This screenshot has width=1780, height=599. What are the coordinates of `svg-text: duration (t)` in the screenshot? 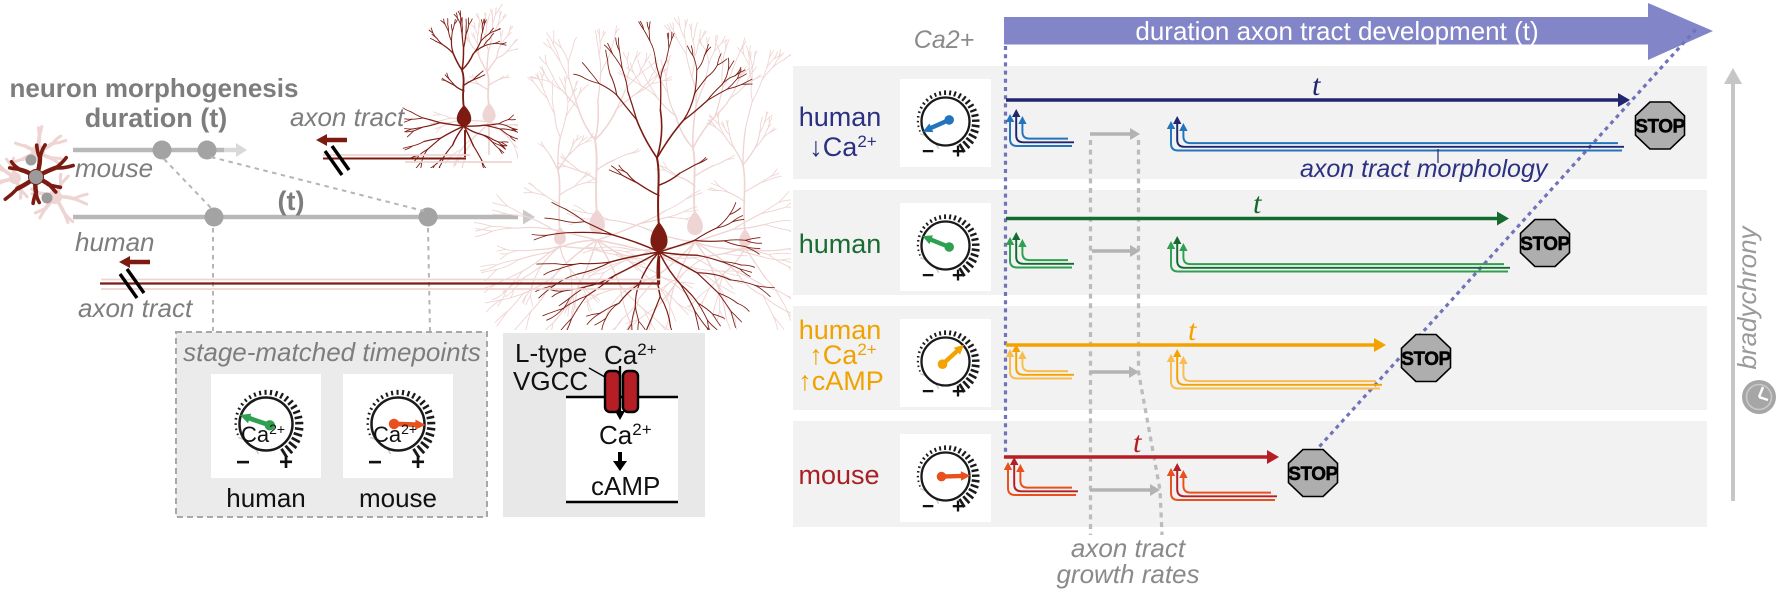 It's located at (156, 118).